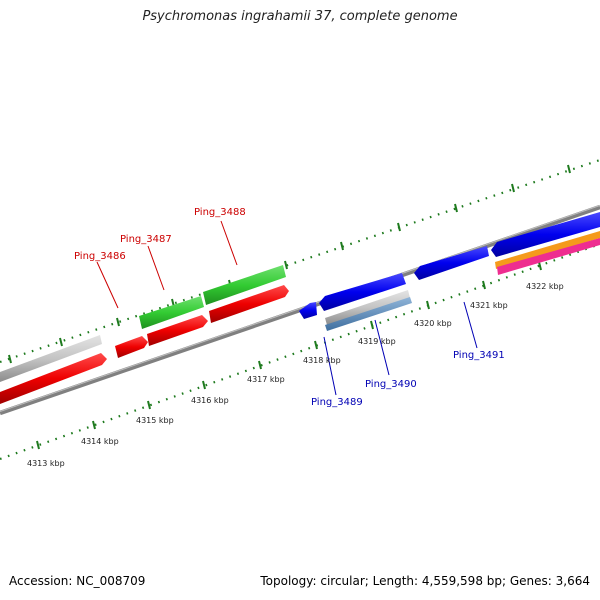  I want to click on gene-label-forward: Ping_3486, so click(100, 256).